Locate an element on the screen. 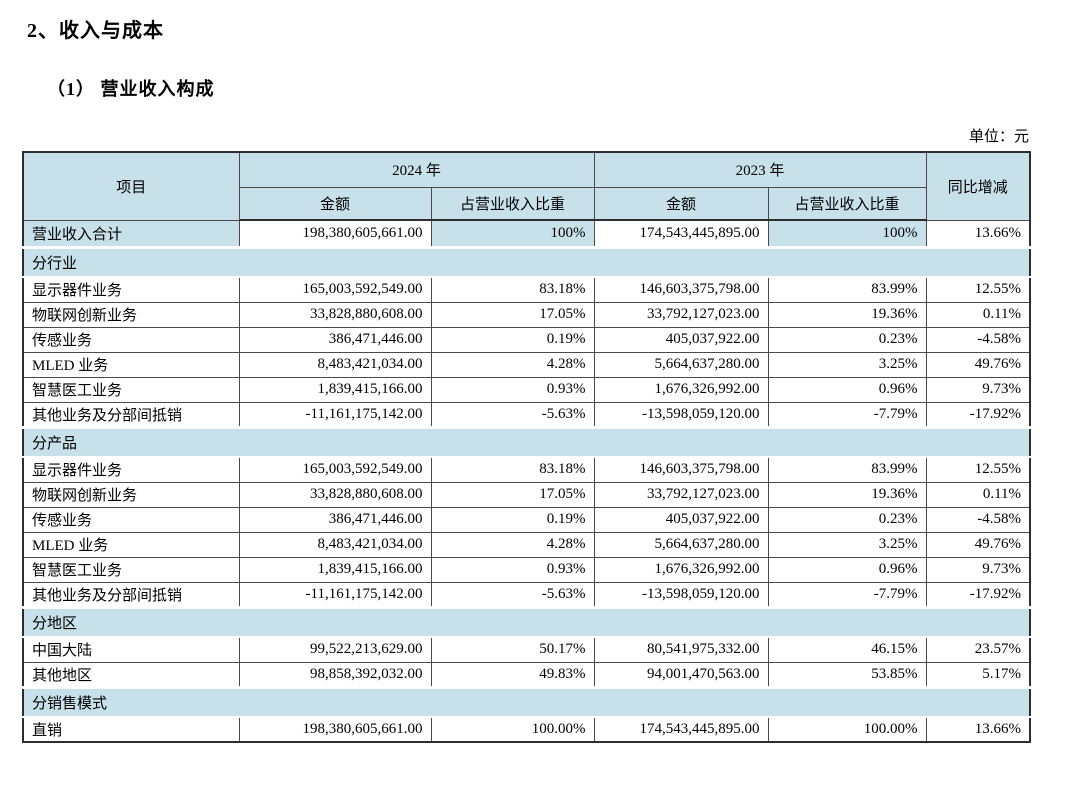  row-label-cell: 显示器件业务 is located at coordinates (131, 289).